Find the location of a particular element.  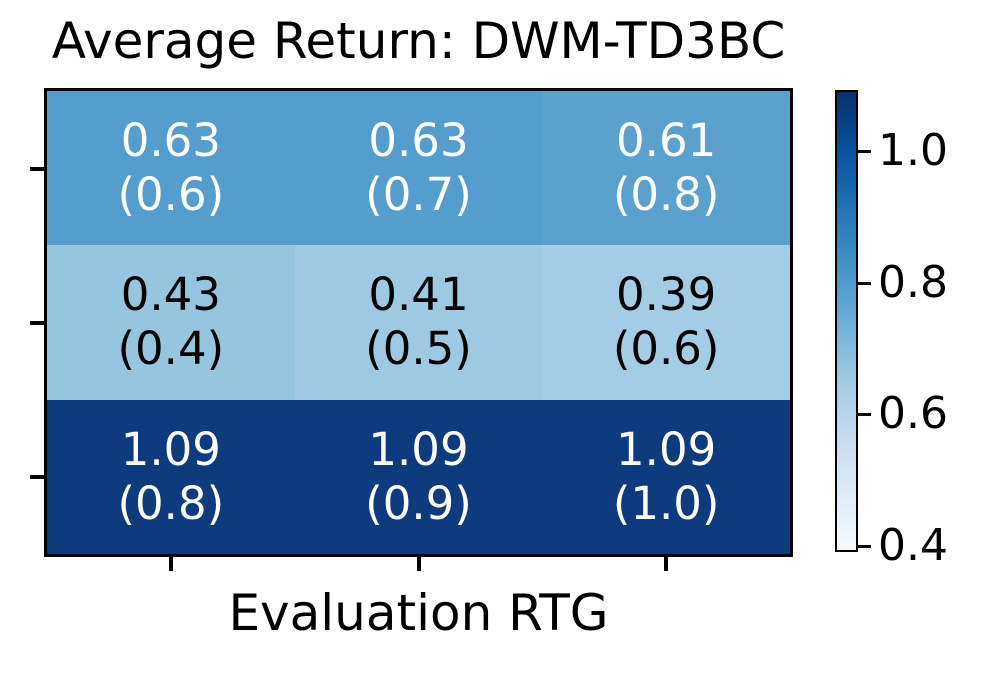

cell-annotation: 1.09 (0.9) is located at coordinates (418, 477).